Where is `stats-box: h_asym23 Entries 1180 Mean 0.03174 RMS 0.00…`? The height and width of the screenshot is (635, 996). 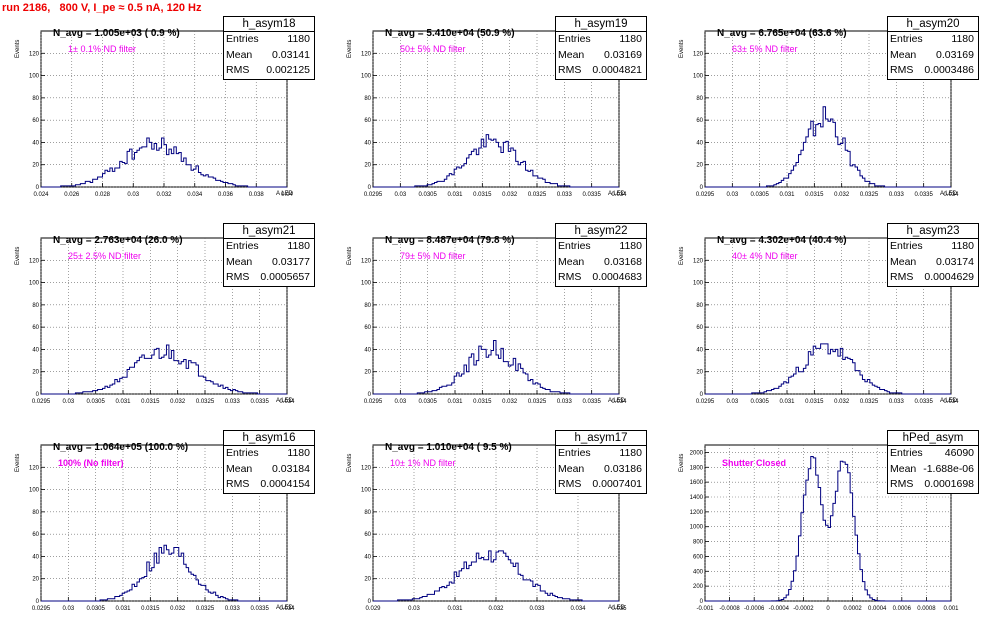
stats-box: h_asym23 Entries 1180 Mean 0.03174 RMS 0.00… is located at coordinates (933, 255).